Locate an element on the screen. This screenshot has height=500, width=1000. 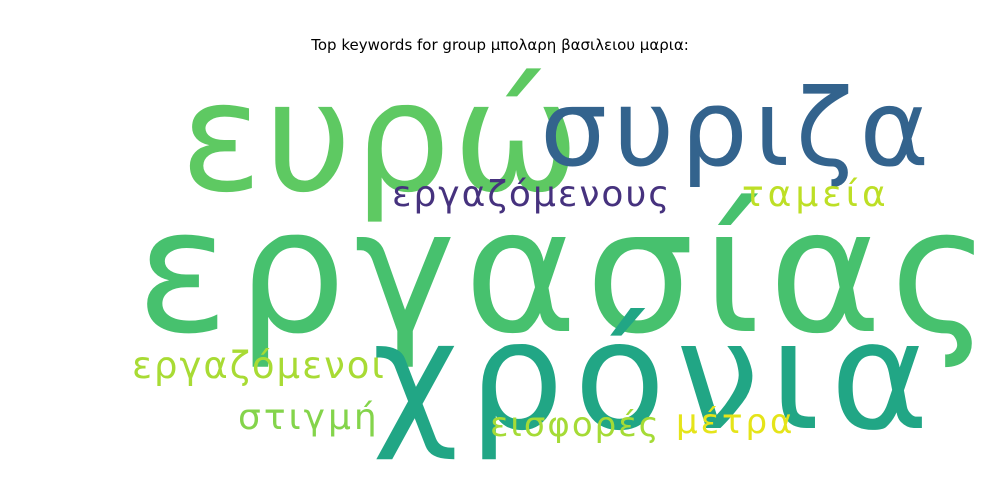
word-syriza: συριζα is located at coordinates (738, 128).